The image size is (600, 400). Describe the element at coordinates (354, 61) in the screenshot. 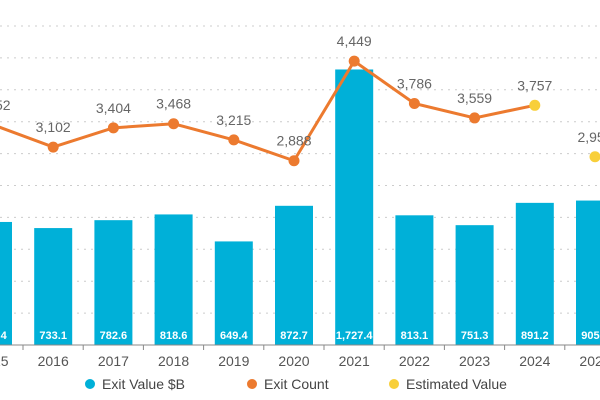

I see `point-2021` at that location.